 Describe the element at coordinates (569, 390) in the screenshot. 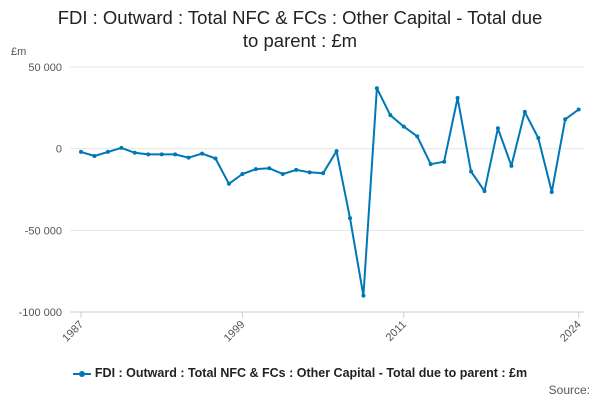

I see `source-label: Source:` at that location.